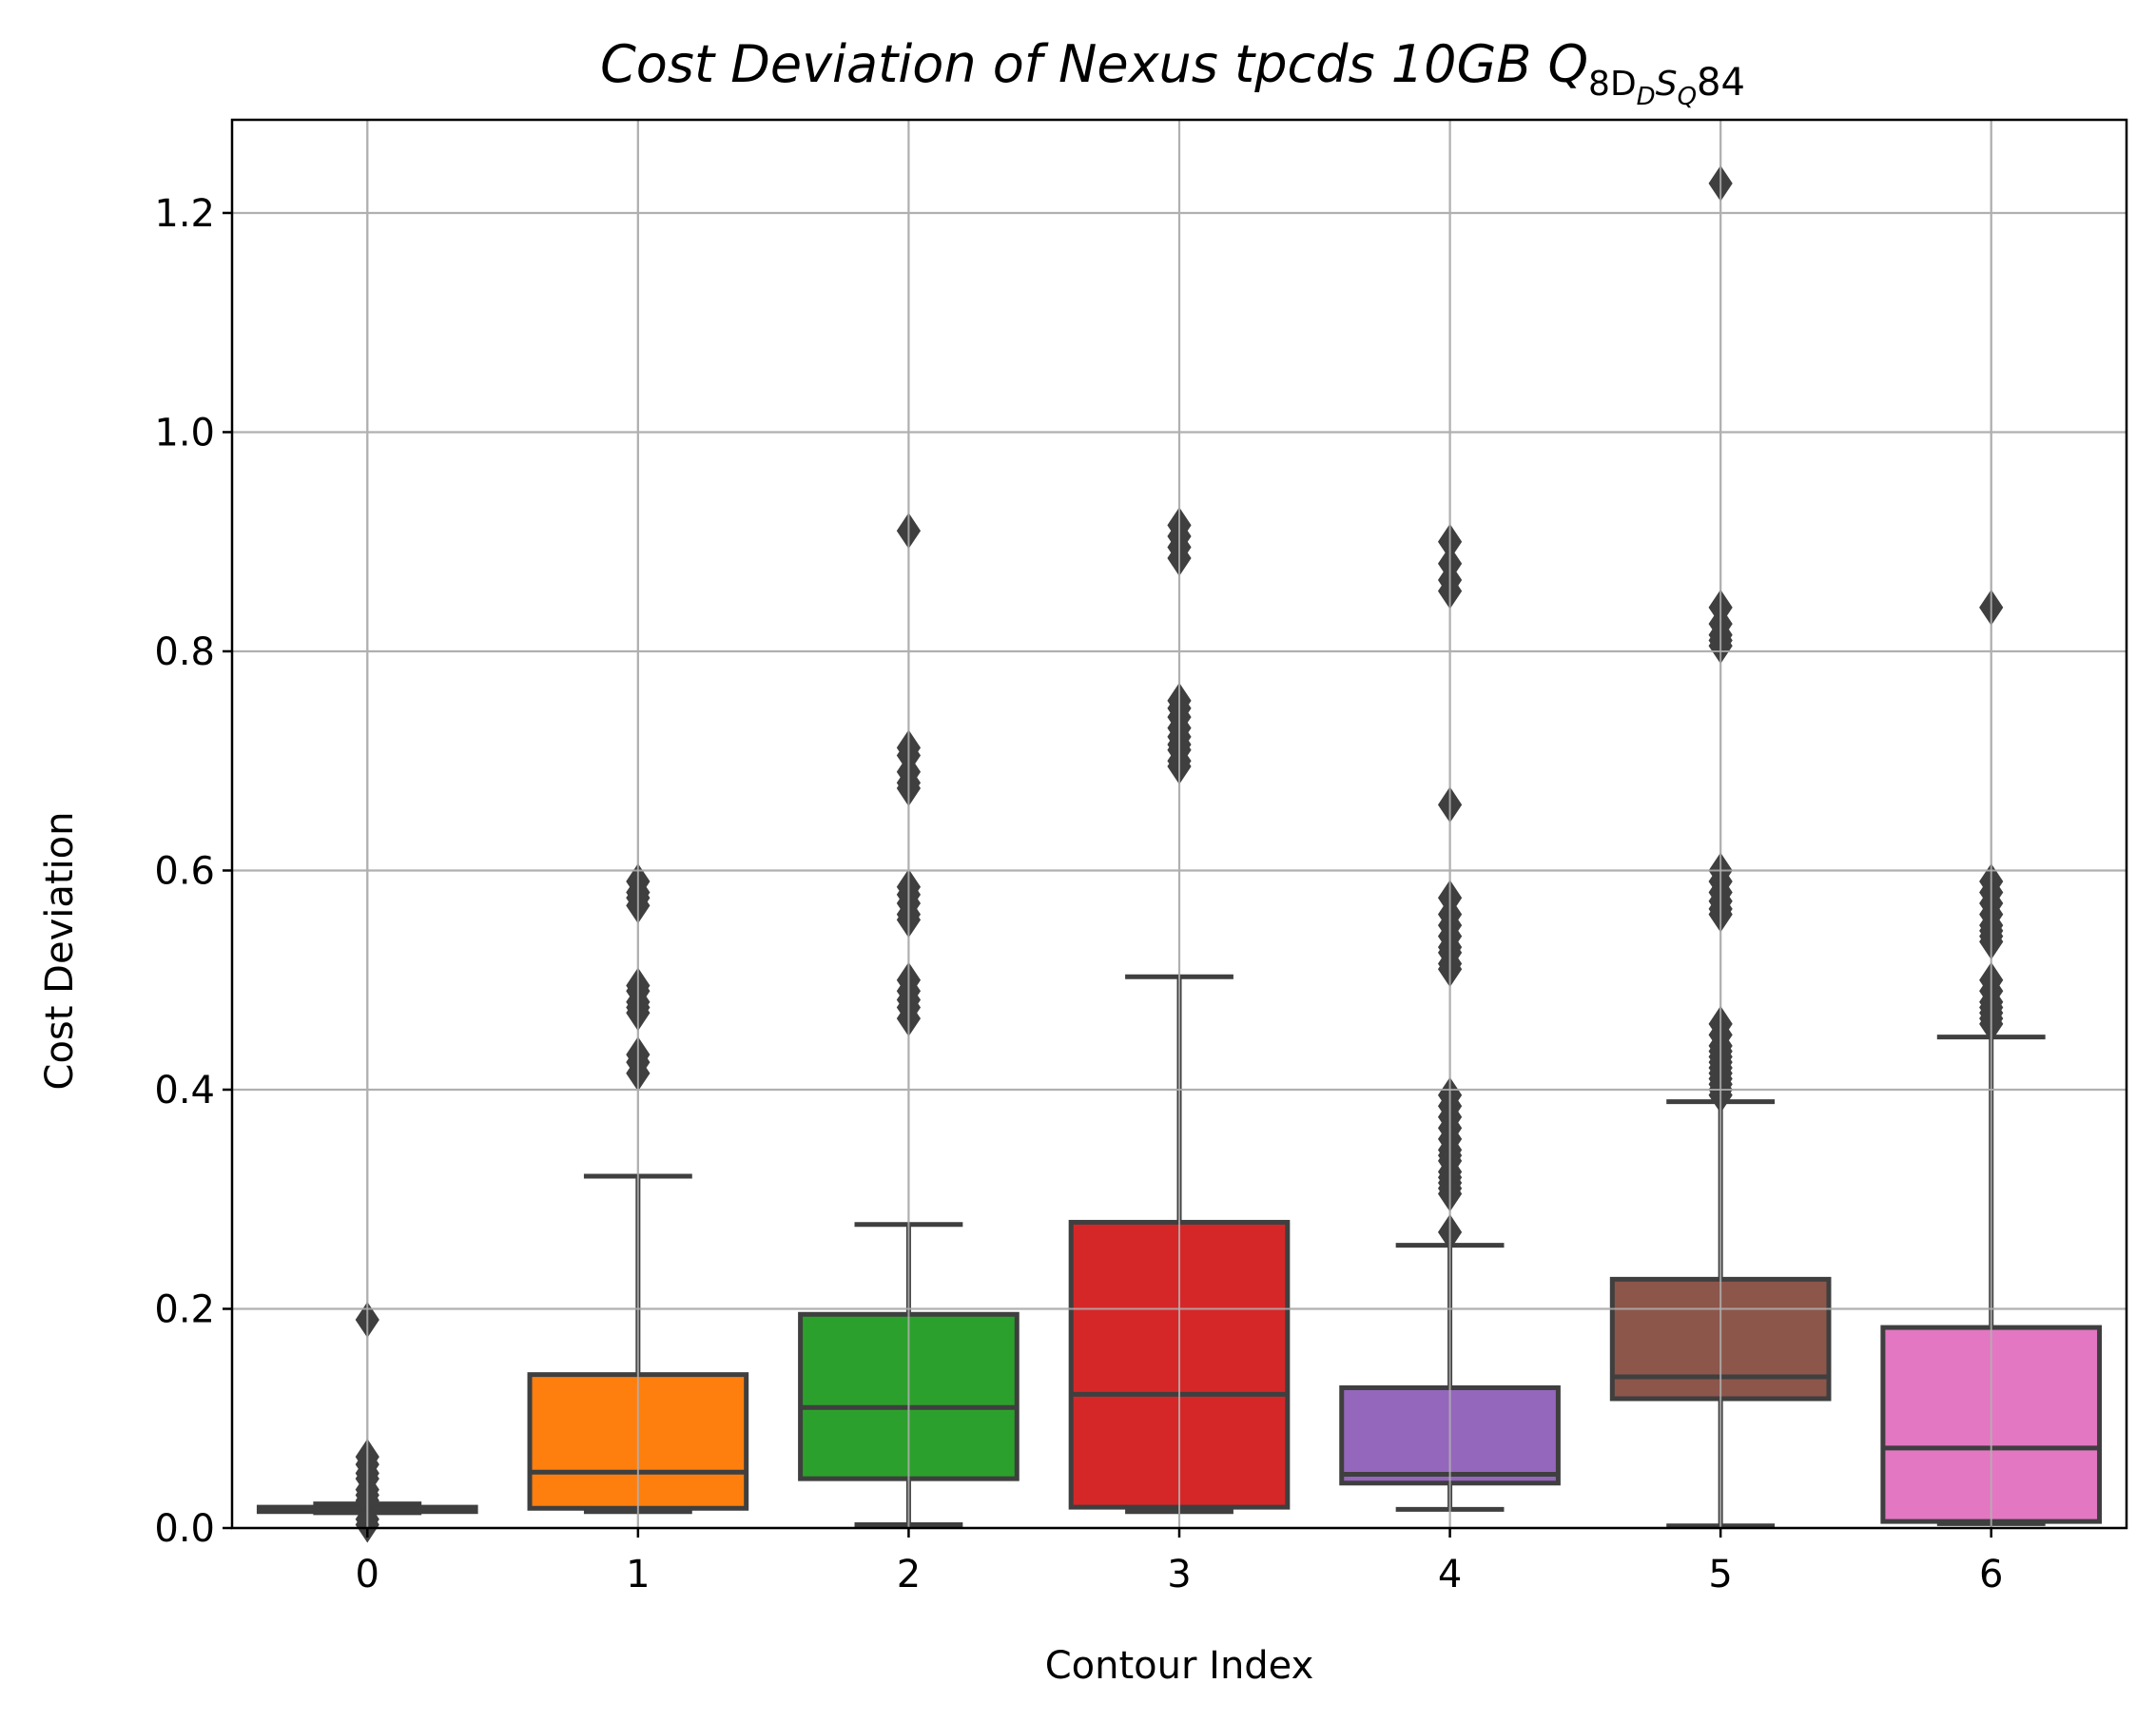 This screenshot has height=1722, width=2156. Describe the element at coordinates (638, 1574) in the screenshot. I see `x-tick-label-1: 1` at that location.